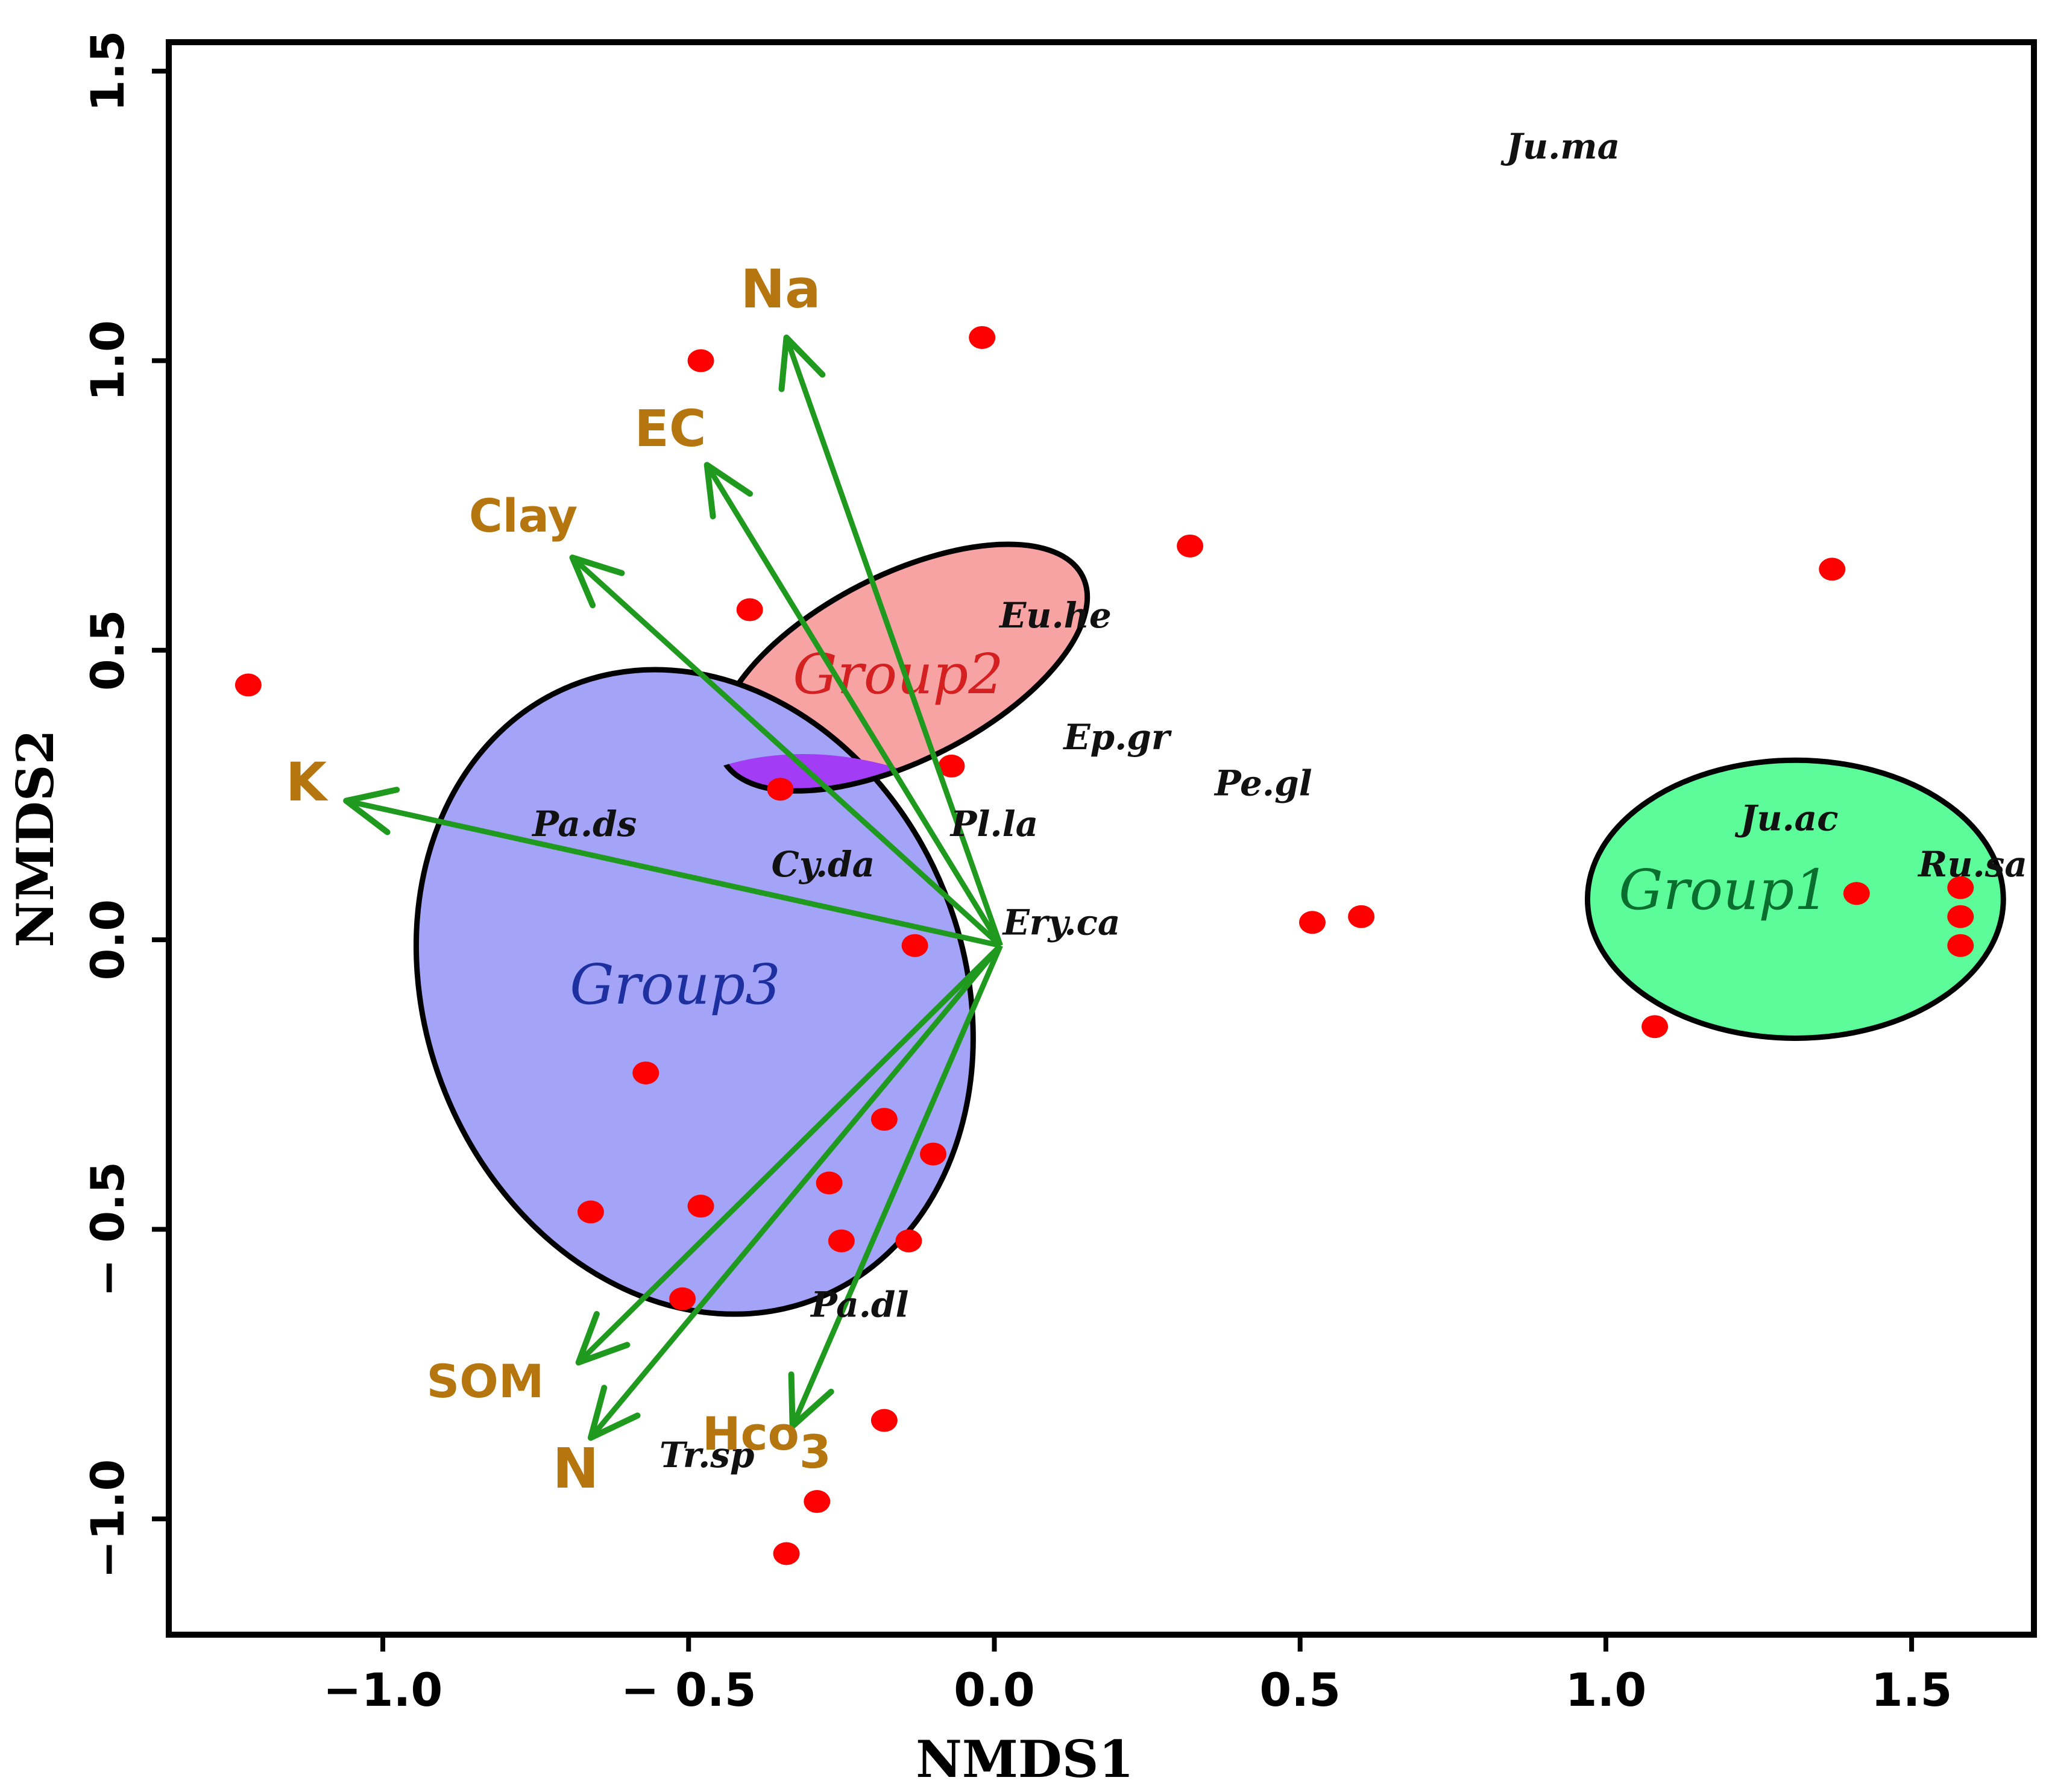 The image size is (2049, 1792). What do you see at coordinates (1262, 783) in the screenshot?
I see `species-label-pe-gl: Pe.gl` at bounding box center [1262, 783].